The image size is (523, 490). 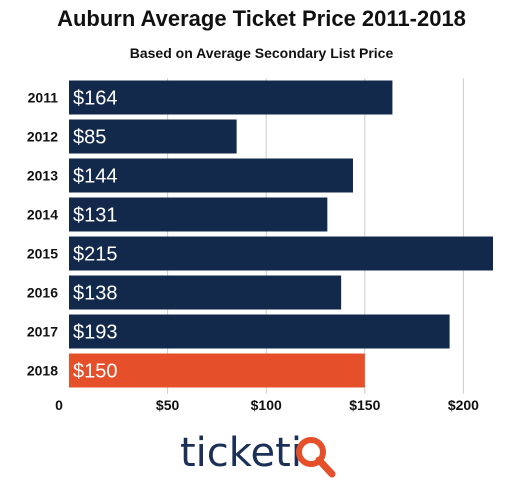 What do you see at coordinates (241, 453) in the screenshot?
I see `logo-wordmark: ticketi` at bounding box center [241, 453].